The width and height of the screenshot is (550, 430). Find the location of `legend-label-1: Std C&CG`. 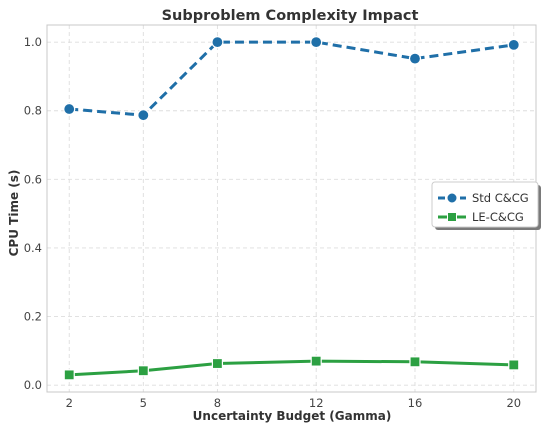

legend-label-1: Std C&CG is located at coordinates (500, 198).